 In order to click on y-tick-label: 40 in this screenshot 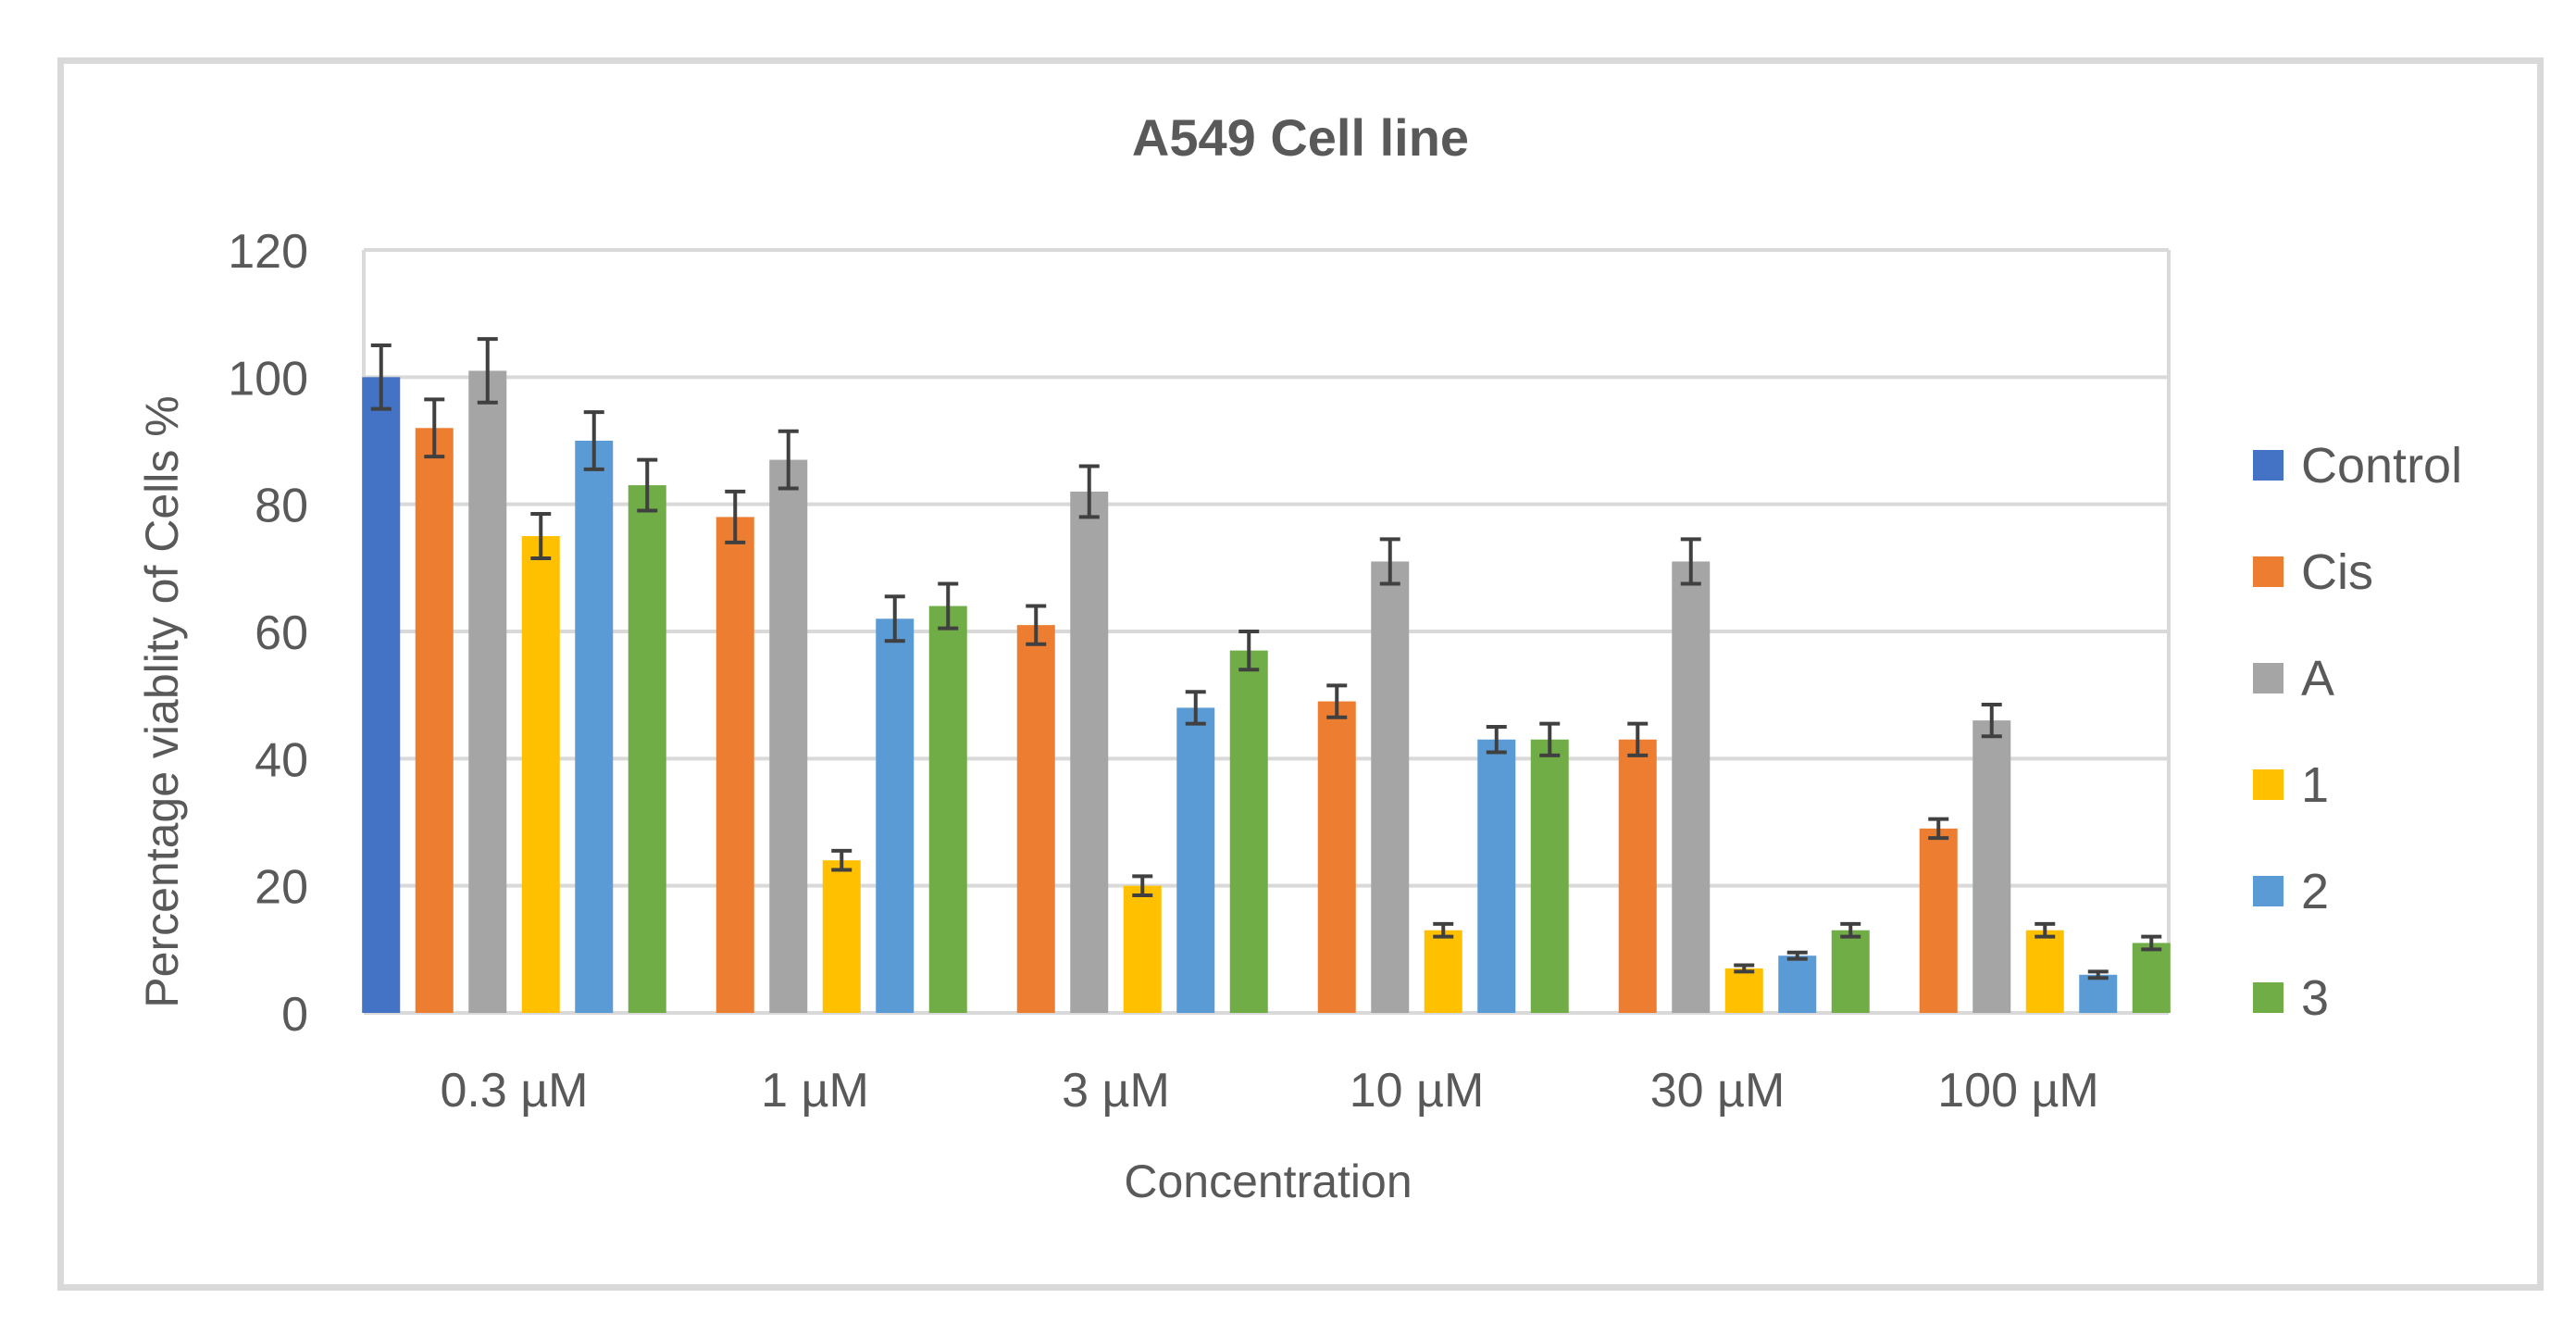, I will do `click(281, 760)`.